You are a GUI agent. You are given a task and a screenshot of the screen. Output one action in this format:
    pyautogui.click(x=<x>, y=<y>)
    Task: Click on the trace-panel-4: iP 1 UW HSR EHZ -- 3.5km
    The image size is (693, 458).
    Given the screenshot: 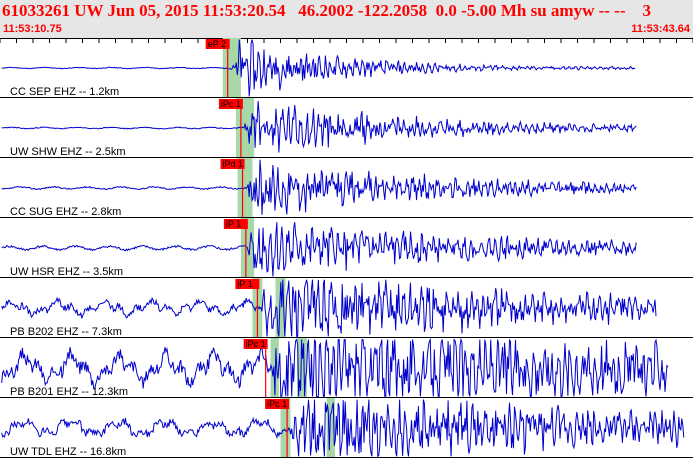 What is the action you would take?
    pyautogui.click(x=346, y=248)
    